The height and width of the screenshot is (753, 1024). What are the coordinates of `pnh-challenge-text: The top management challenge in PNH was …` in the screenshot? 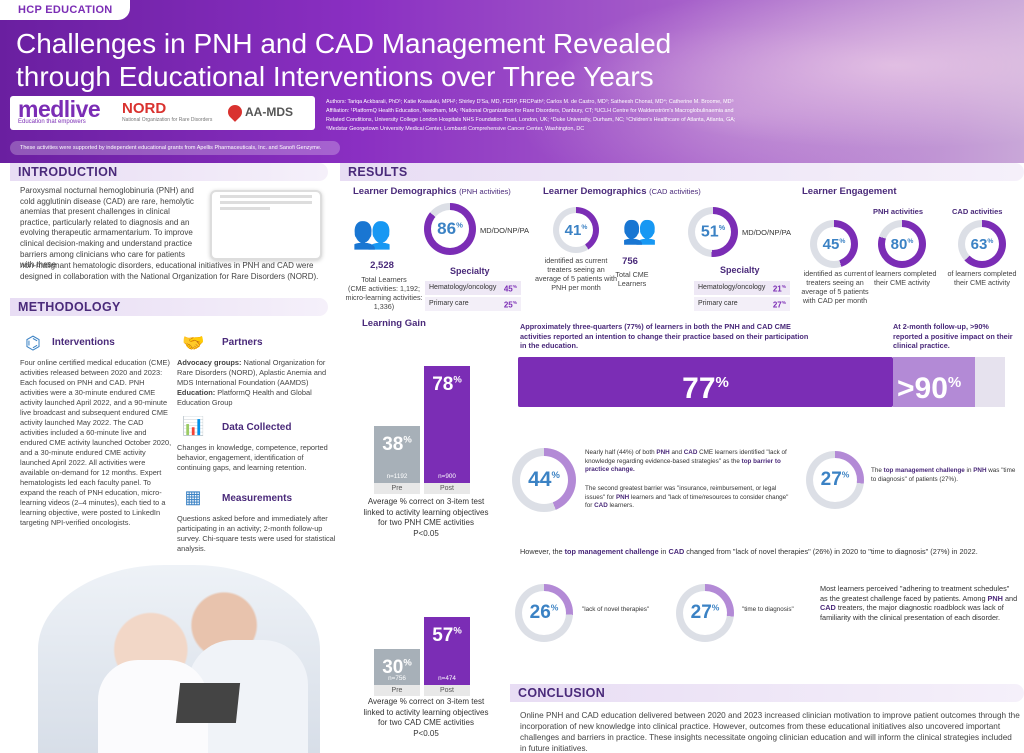 It's located at (943, 475).